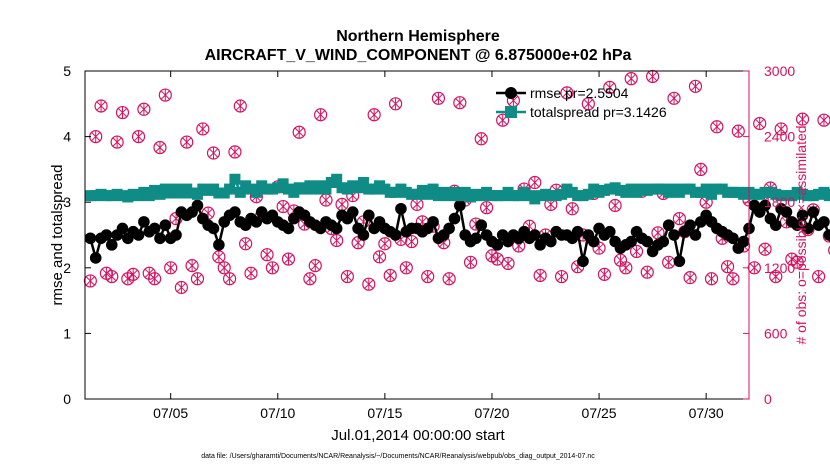 The image size is (830, 470). Describe the element at coordinates (67, 333) in the screenshot. I see `y-left-tick-label: 1` at that location.